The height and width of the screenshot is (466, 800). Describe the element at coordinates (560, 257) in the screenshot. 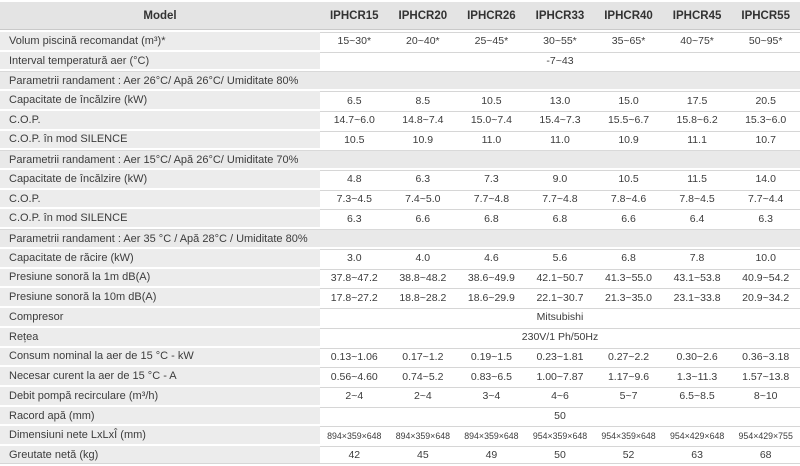

I see `cell-value: 5.6` at that location.